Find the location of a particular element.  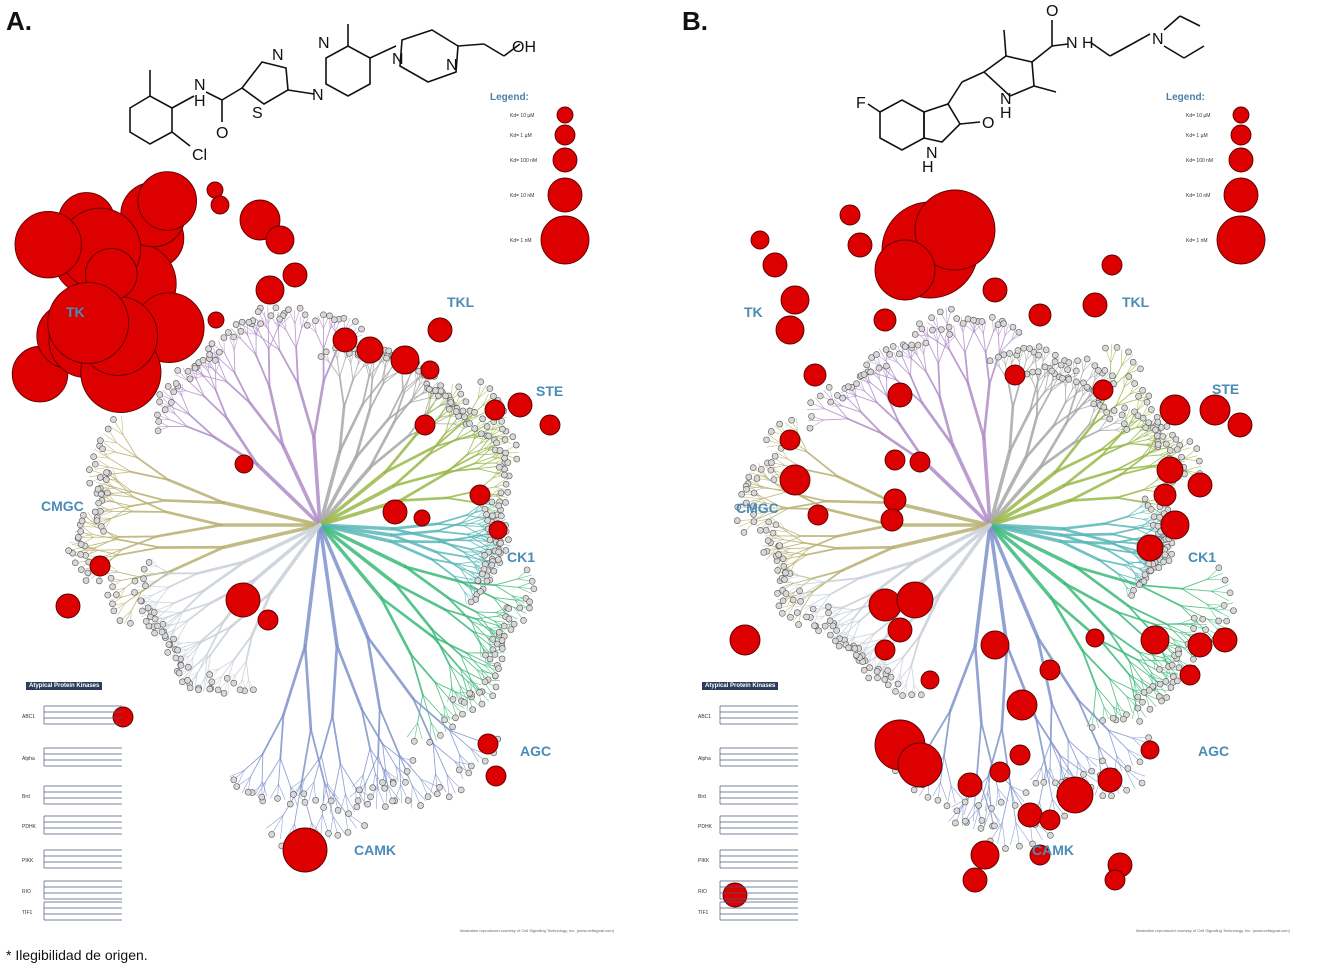

legend-entry-label: Kd= 100 nM is located at coordinates (523, 161).